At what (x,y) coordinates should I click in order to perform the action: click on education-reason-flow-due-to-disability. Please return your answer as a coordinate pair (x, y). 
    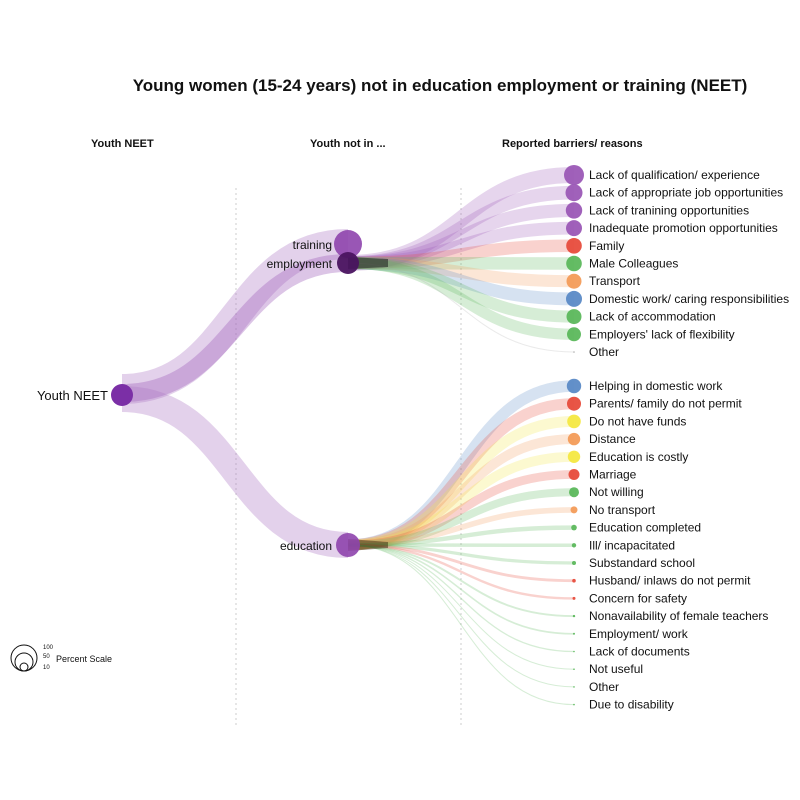
    Looking at the image, I should click on (461, 625).